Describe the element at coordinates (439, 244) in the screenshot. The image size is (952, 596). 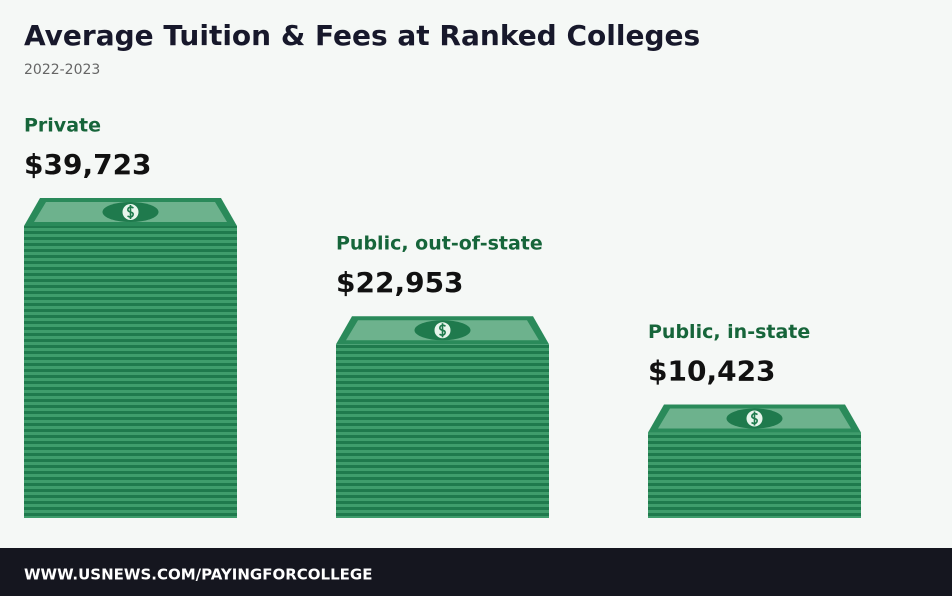
I see `category-label: Public, out-of-state` at that location.